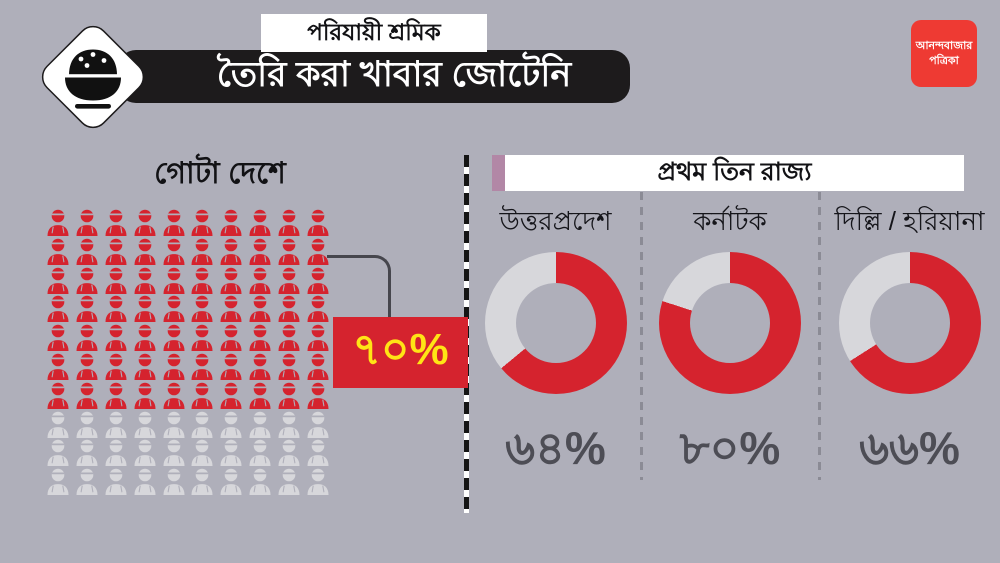 This screenshot has width=1000, height=563. Describe the element at coordinates (498, 173) in the screenshot. I see `titlebar-accent-block` at that location.